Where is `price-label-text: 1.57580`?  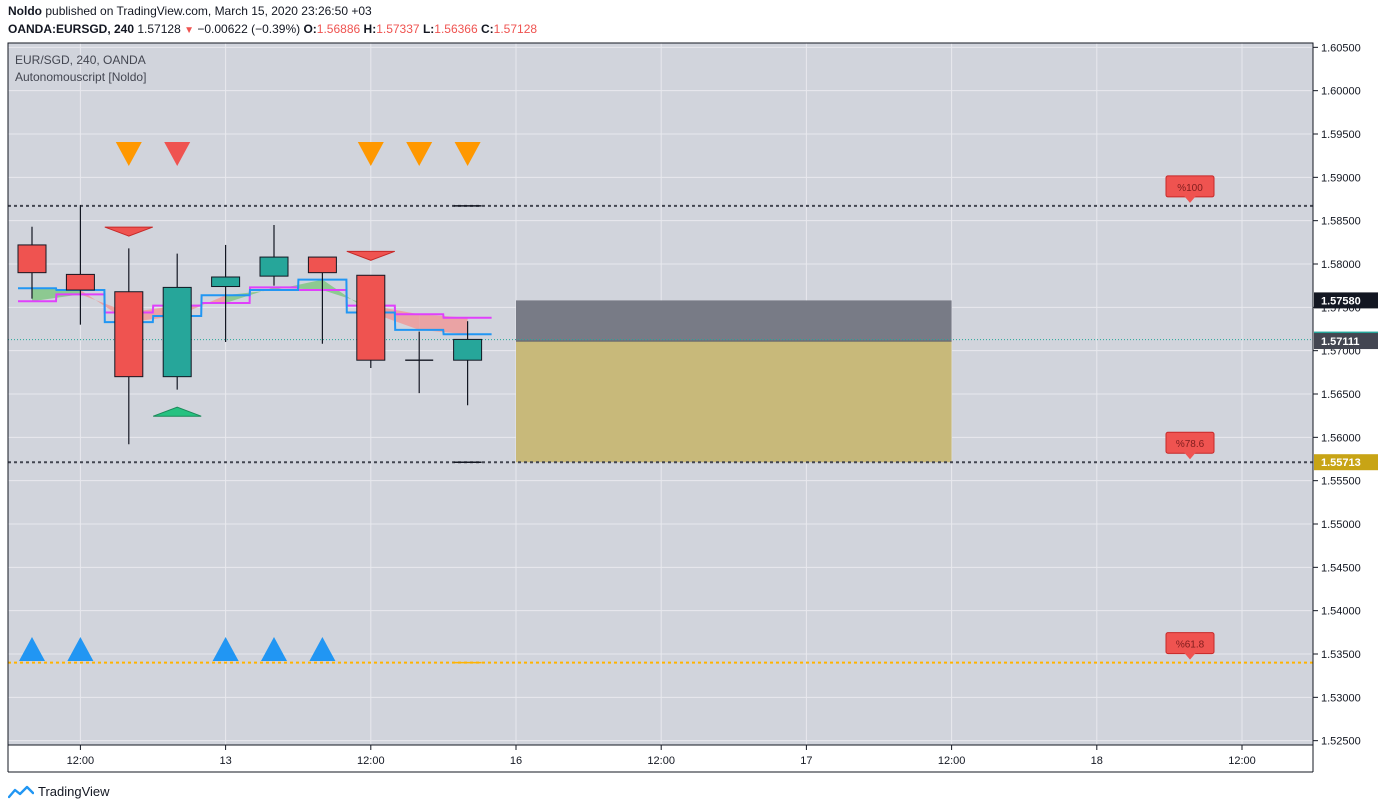 price-label-text: 1.57580 is located at coordinates (1341, 301).